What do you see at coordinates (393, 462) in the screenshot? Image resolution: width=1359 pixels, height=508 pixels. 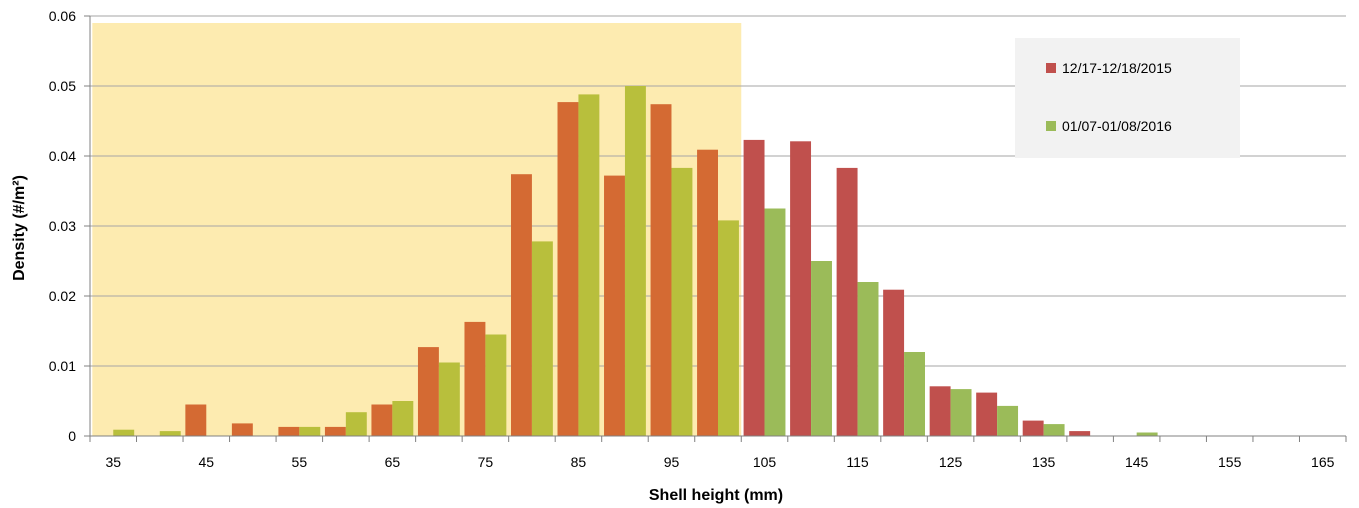 I see `x-tick-label-65: 65` at bounding box center [393, 462].